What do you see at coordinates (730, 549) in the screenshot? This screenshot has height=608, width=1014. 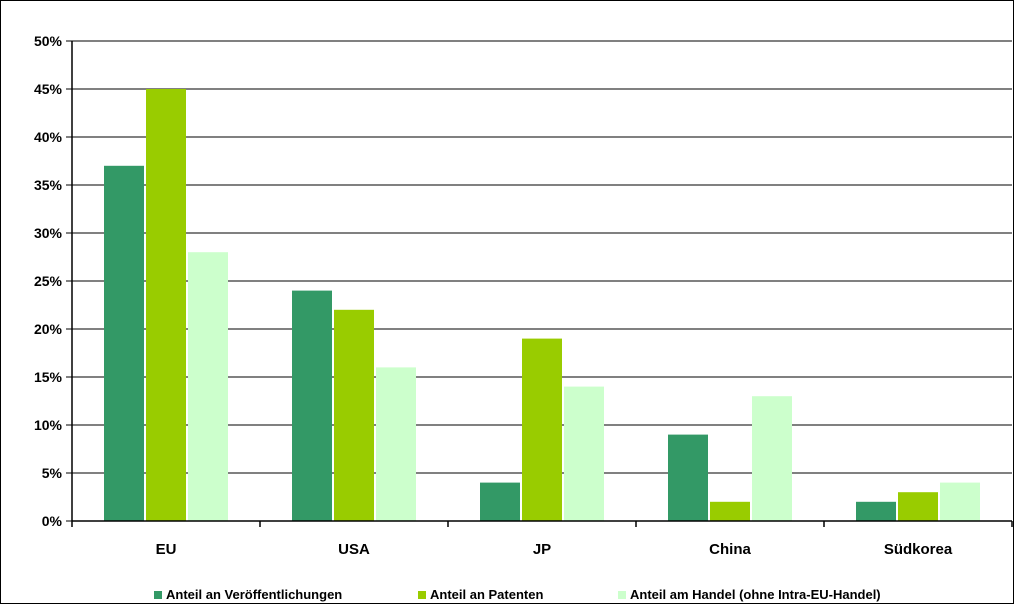 I see `x-tick-label: China` at bounding box center [730, 549].